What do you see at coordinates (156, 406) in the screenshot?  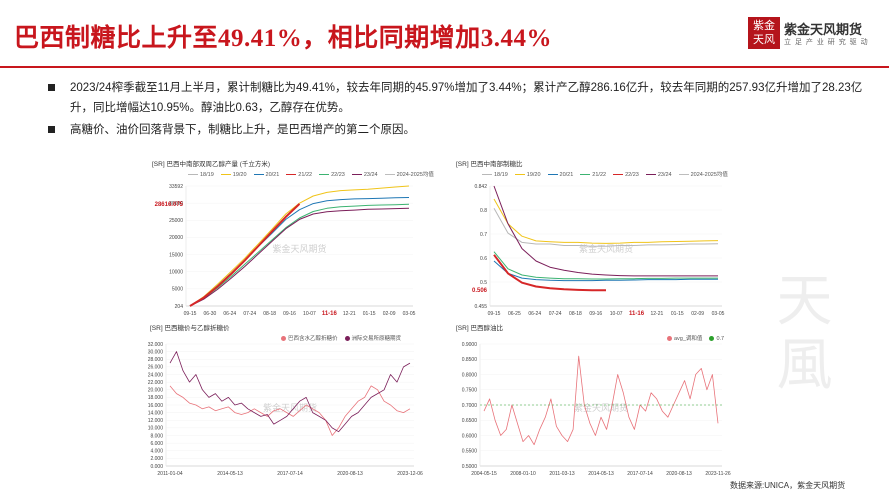 I see `y-tick-label: 16.000` at bounding box center [156, 406].